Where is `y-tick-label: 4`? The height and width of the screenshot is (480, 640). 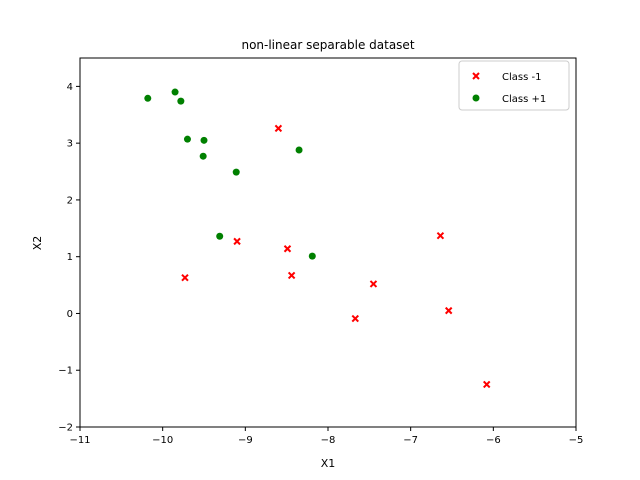
y-tick-label: 4 is located at coordinates (70, 87).